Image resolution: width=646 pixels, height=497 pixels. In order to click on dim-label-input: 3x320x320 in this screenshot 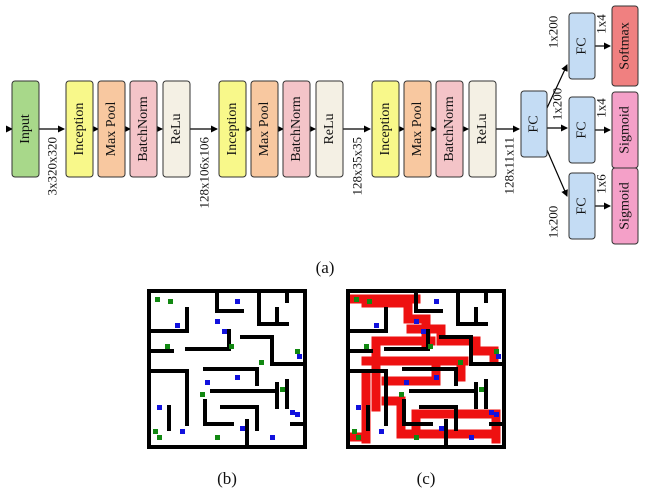, I will do `click(52, 166)`.